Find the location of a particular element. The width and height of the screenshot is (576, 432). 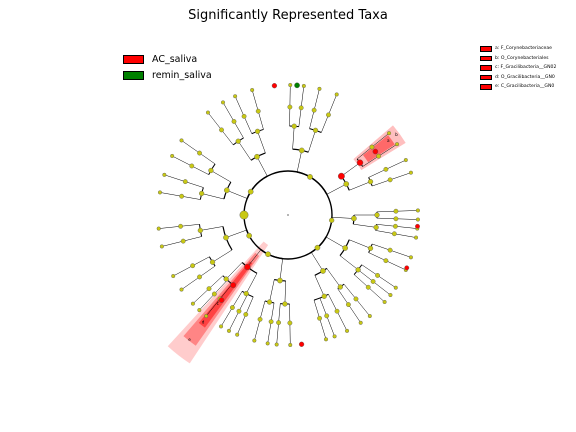

taxa-color-swatch is located at coordinates (486, 77).